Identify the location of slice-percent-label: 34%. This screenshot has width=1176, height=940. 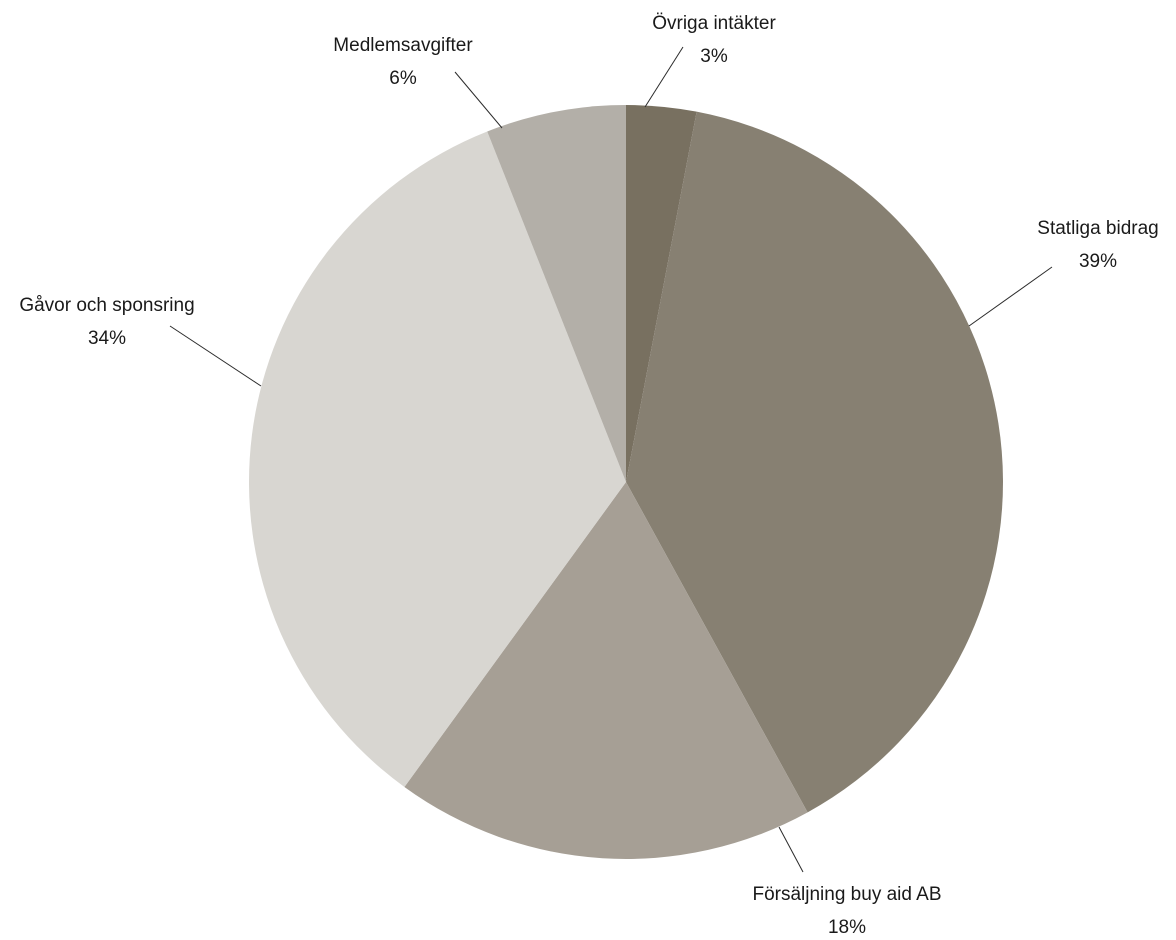
(107, 338).